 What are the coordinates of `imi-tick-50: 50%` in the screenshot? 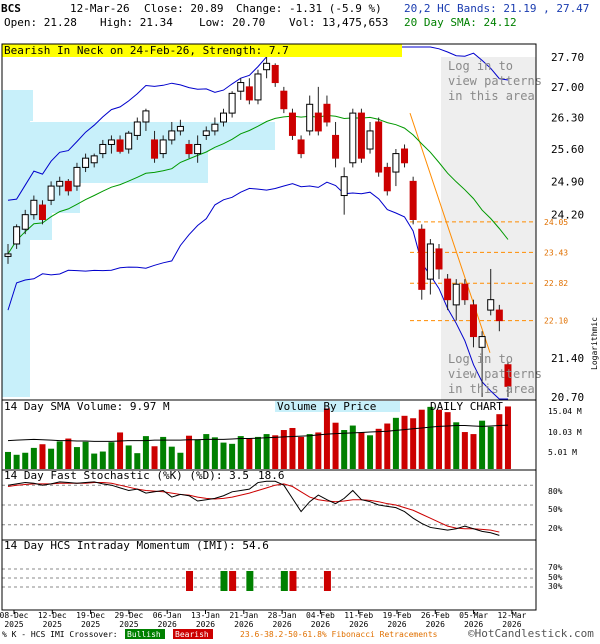 It's located at (555, 577).